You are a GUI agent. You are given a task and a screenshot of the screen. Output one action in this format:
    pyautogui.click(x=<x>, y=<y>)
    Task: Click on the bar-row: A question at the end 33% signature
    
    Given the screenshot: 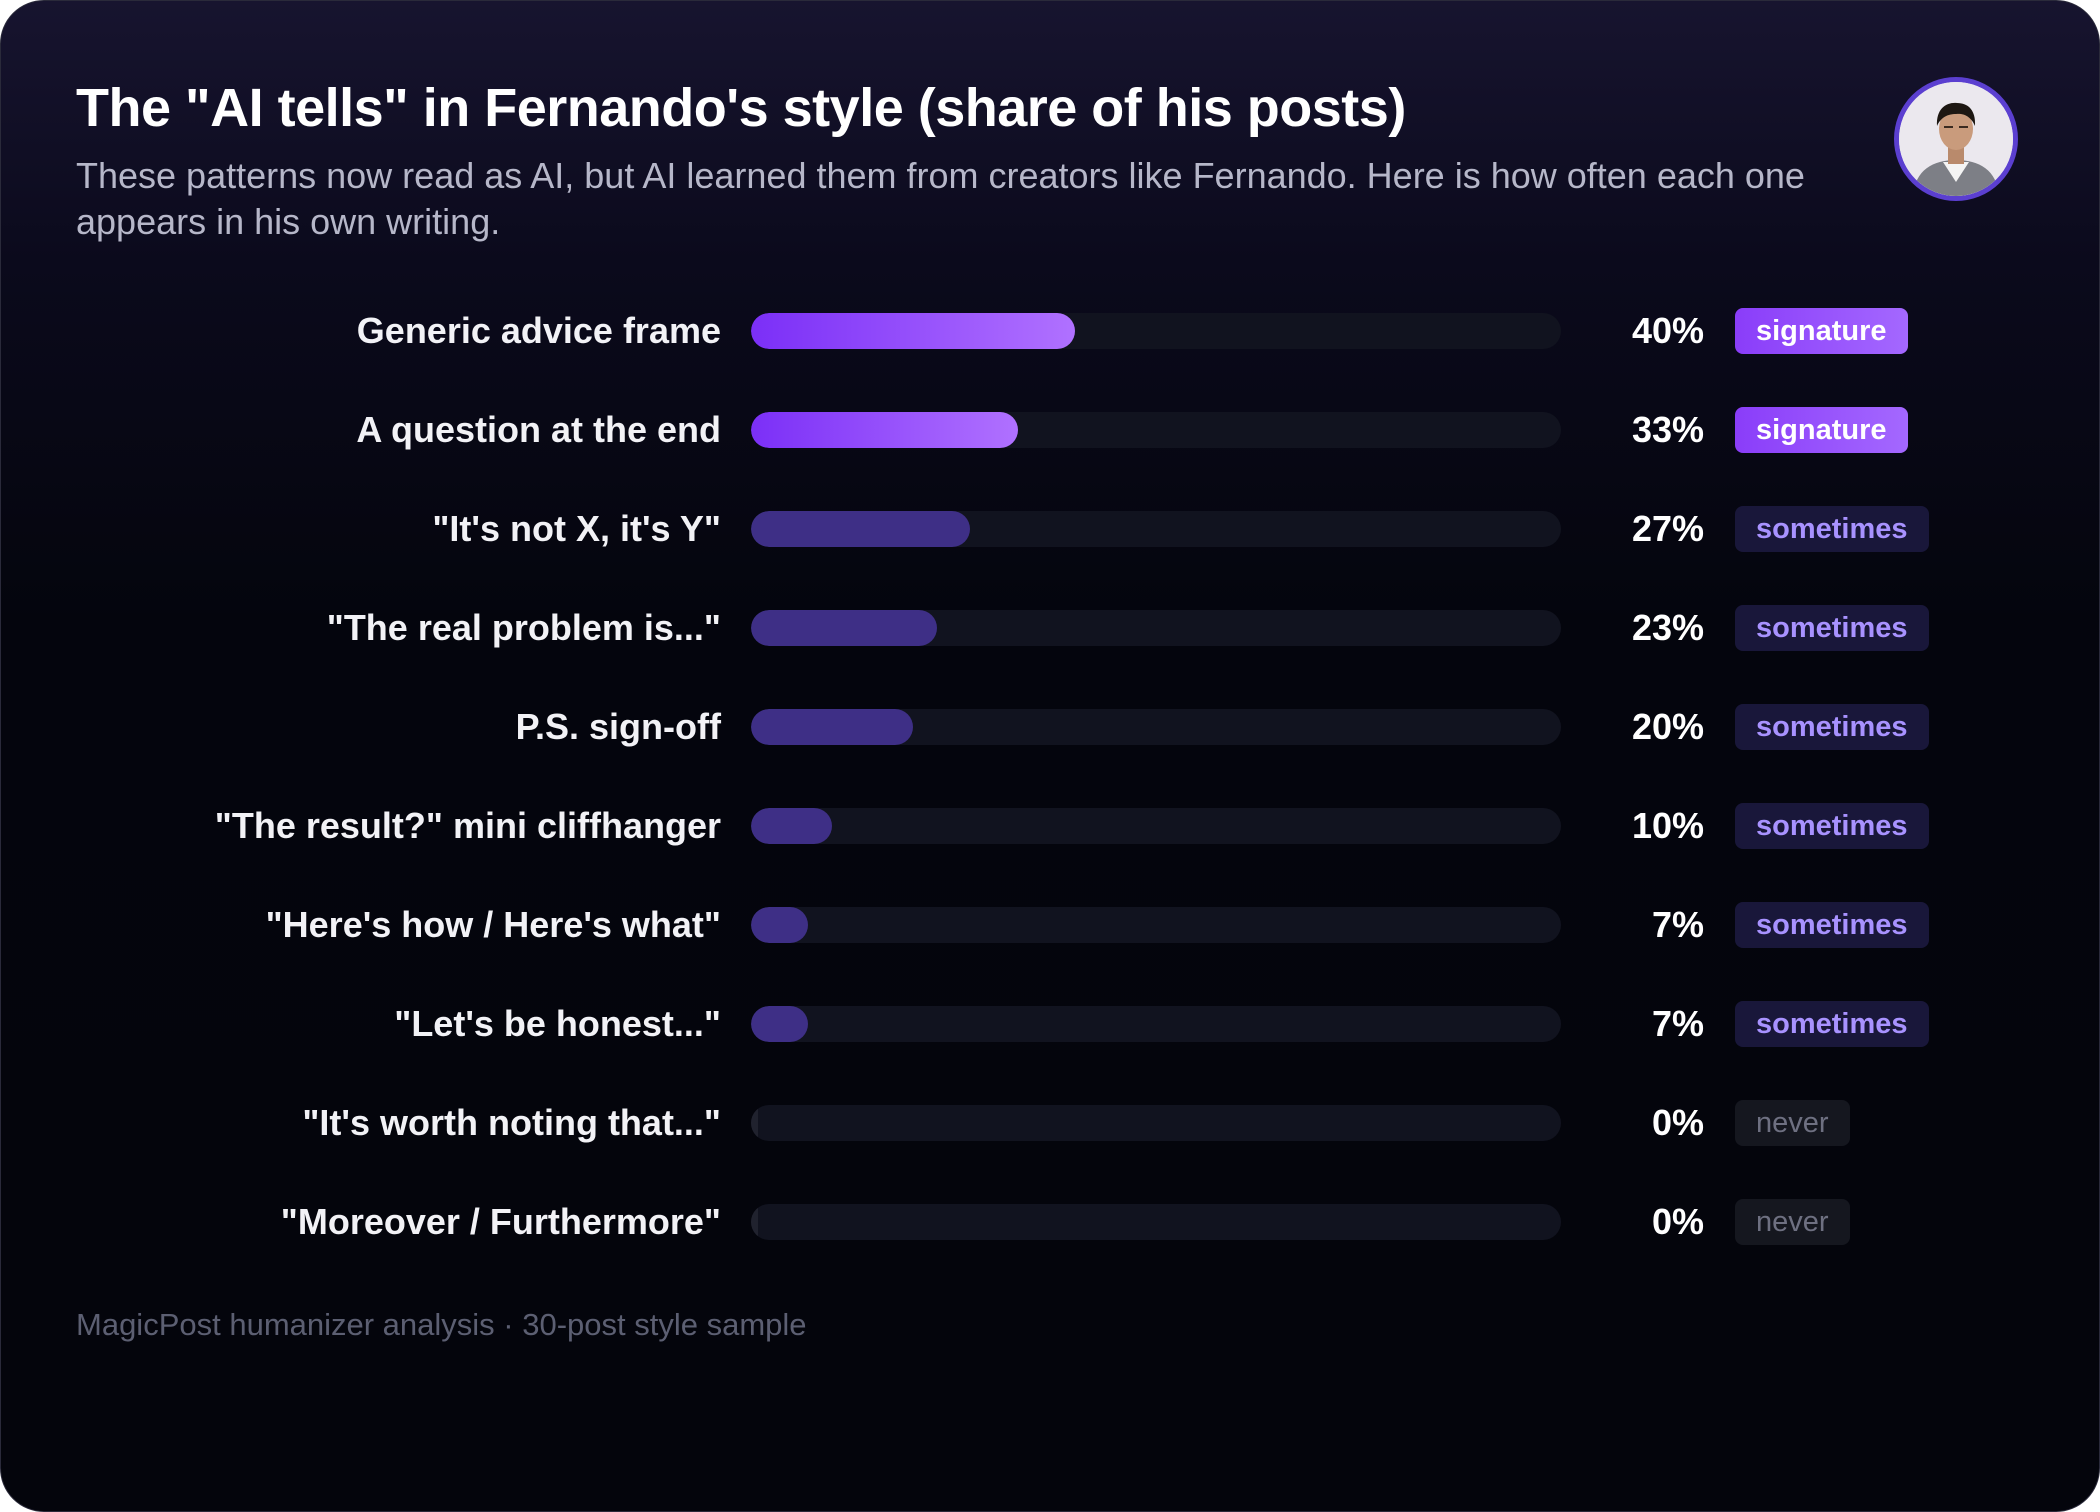 What is the action you would take?
    pyautogui.click(x=1050, y=430)
    